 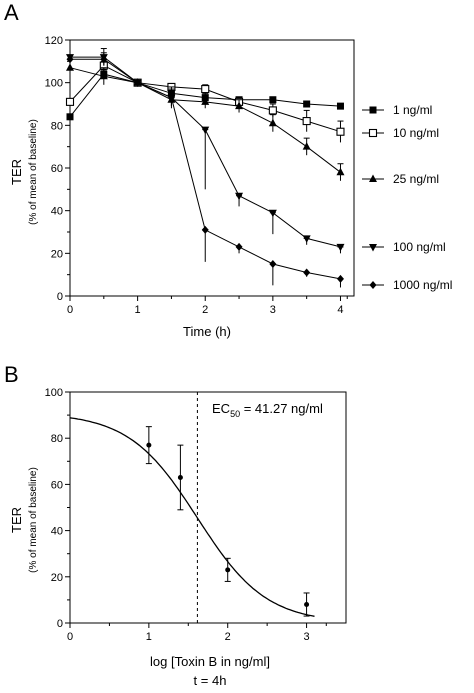 I want to click on panel-b-x-tick-label: 2, so click(x=228, y=637).